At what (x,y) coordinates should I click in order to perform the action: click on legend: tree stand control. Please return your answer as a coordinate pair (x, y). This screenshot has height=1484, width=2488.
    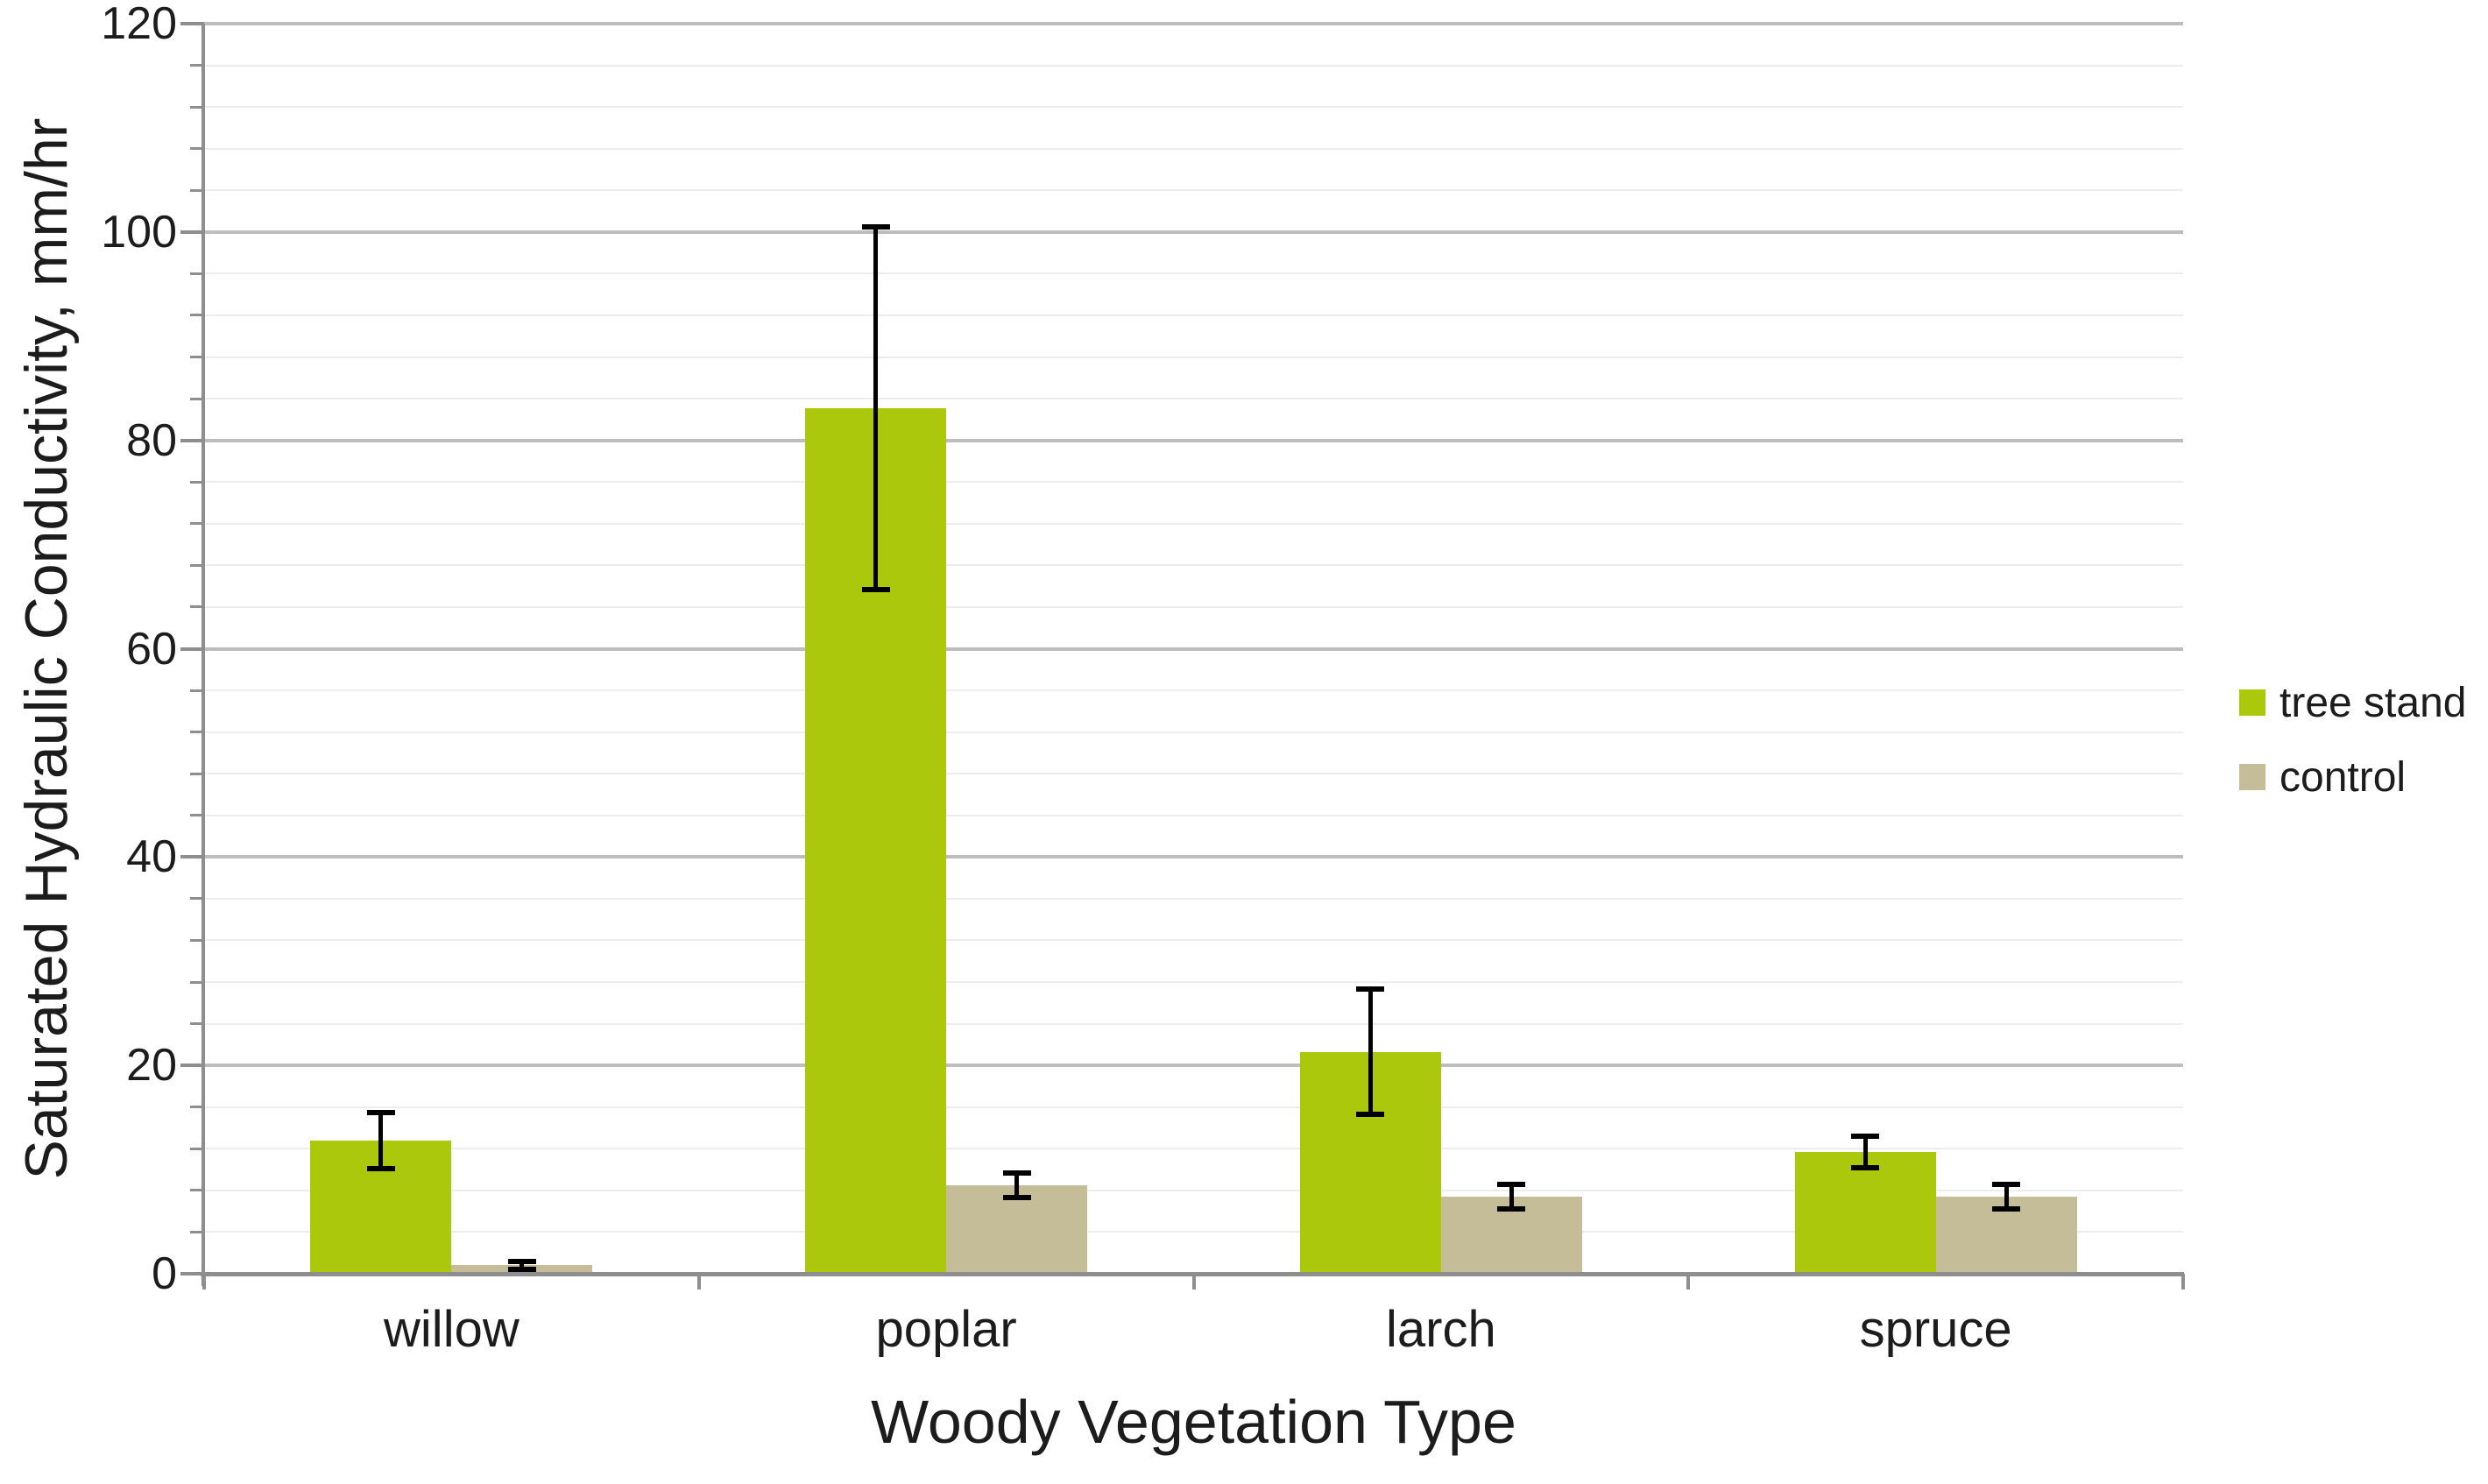
    Looking at the image, I should click on (2352, 752).